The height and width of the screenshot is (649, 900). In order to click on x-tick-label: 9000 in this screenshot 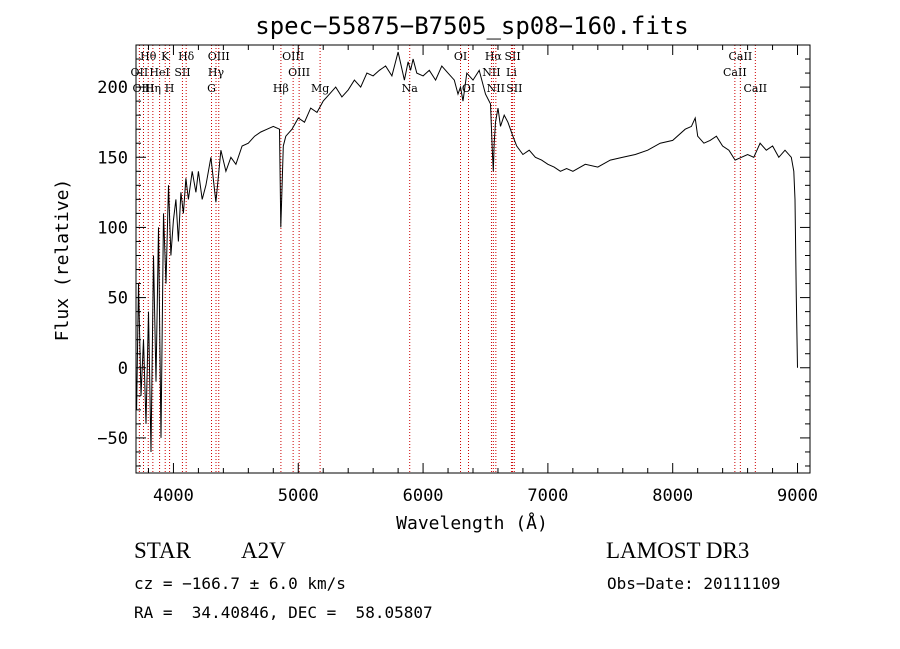, I will do `click(797, 496)`.